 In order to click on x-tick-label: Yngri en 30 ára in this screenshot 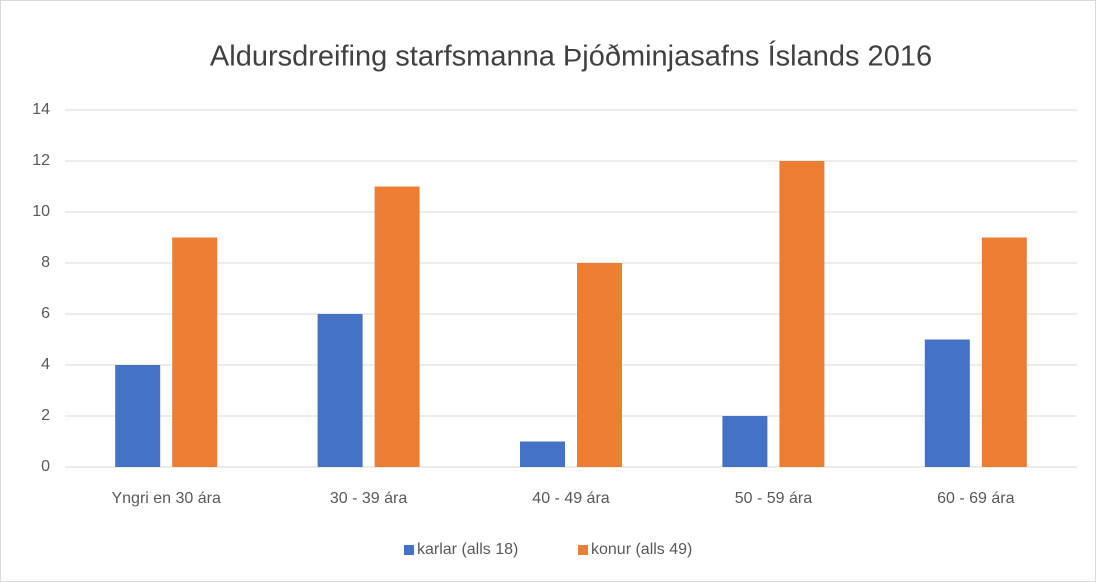, I will do `click(166, 498)`.